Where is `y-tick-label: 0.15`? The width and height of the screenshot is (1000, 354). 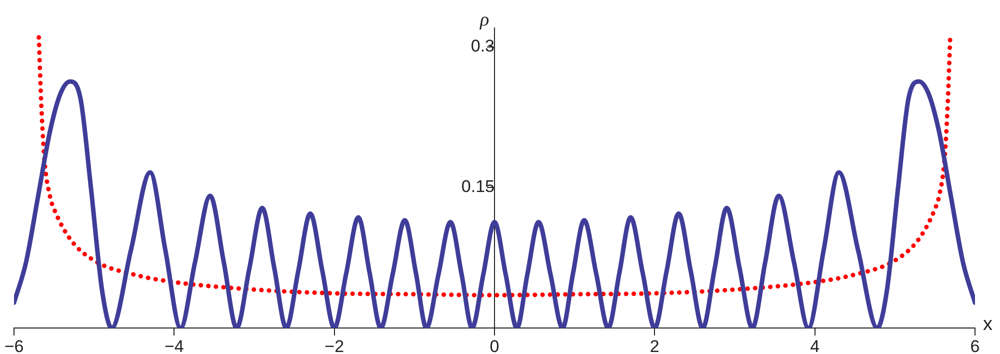
y-tick-label: 0.15 is located at coordinates (477, 186).